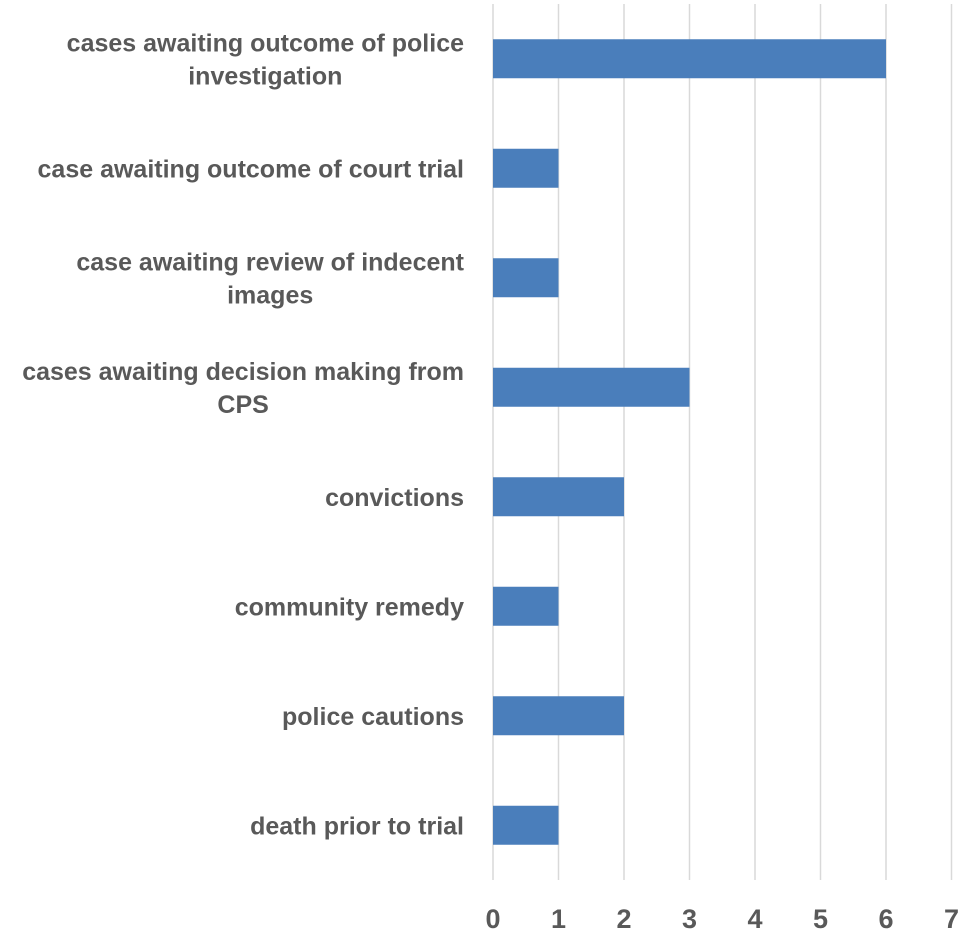 This screenshot has height=941, width=965. What do you see at coordinates (492, 919) in the screenshot?
I see `x-tick-label-0: 0` at bounding box center [492, 919].